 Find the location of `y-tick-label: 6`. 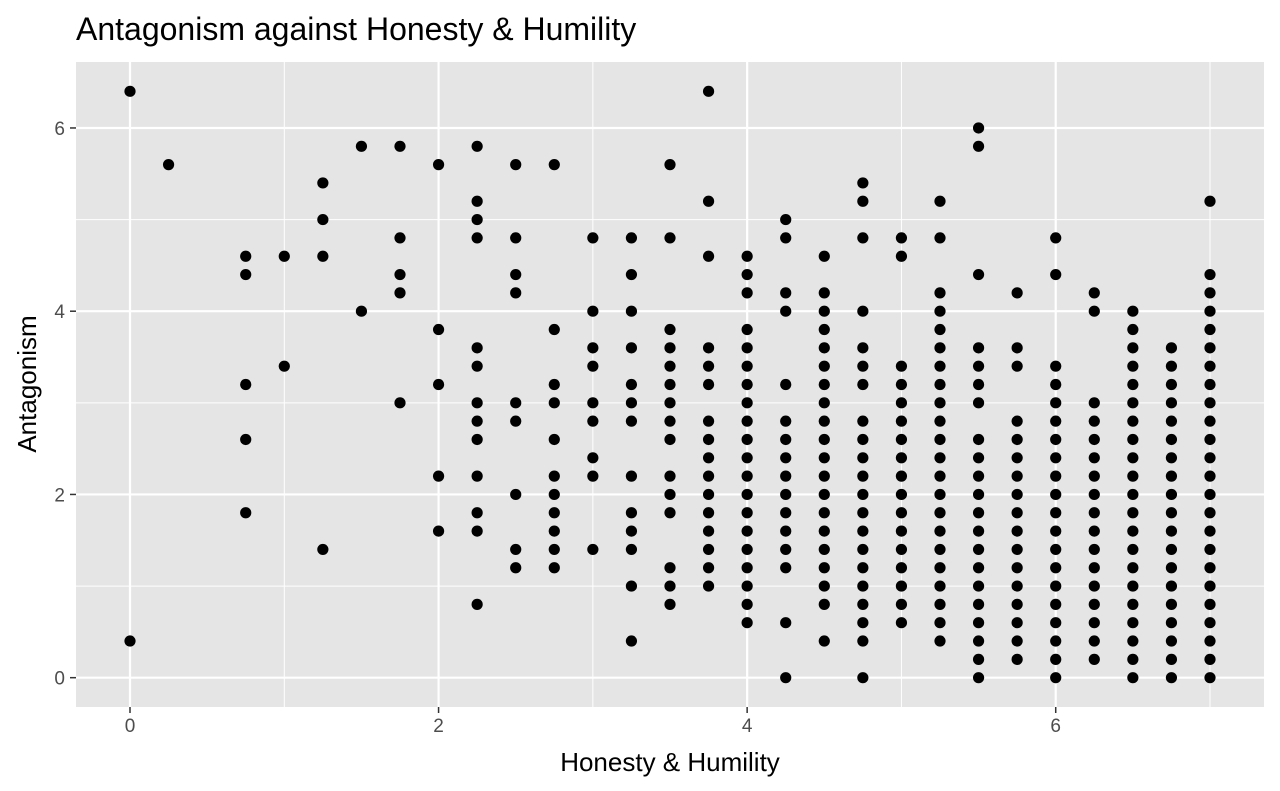

y-tick-label: 6 is located at coordinates (59, 129).